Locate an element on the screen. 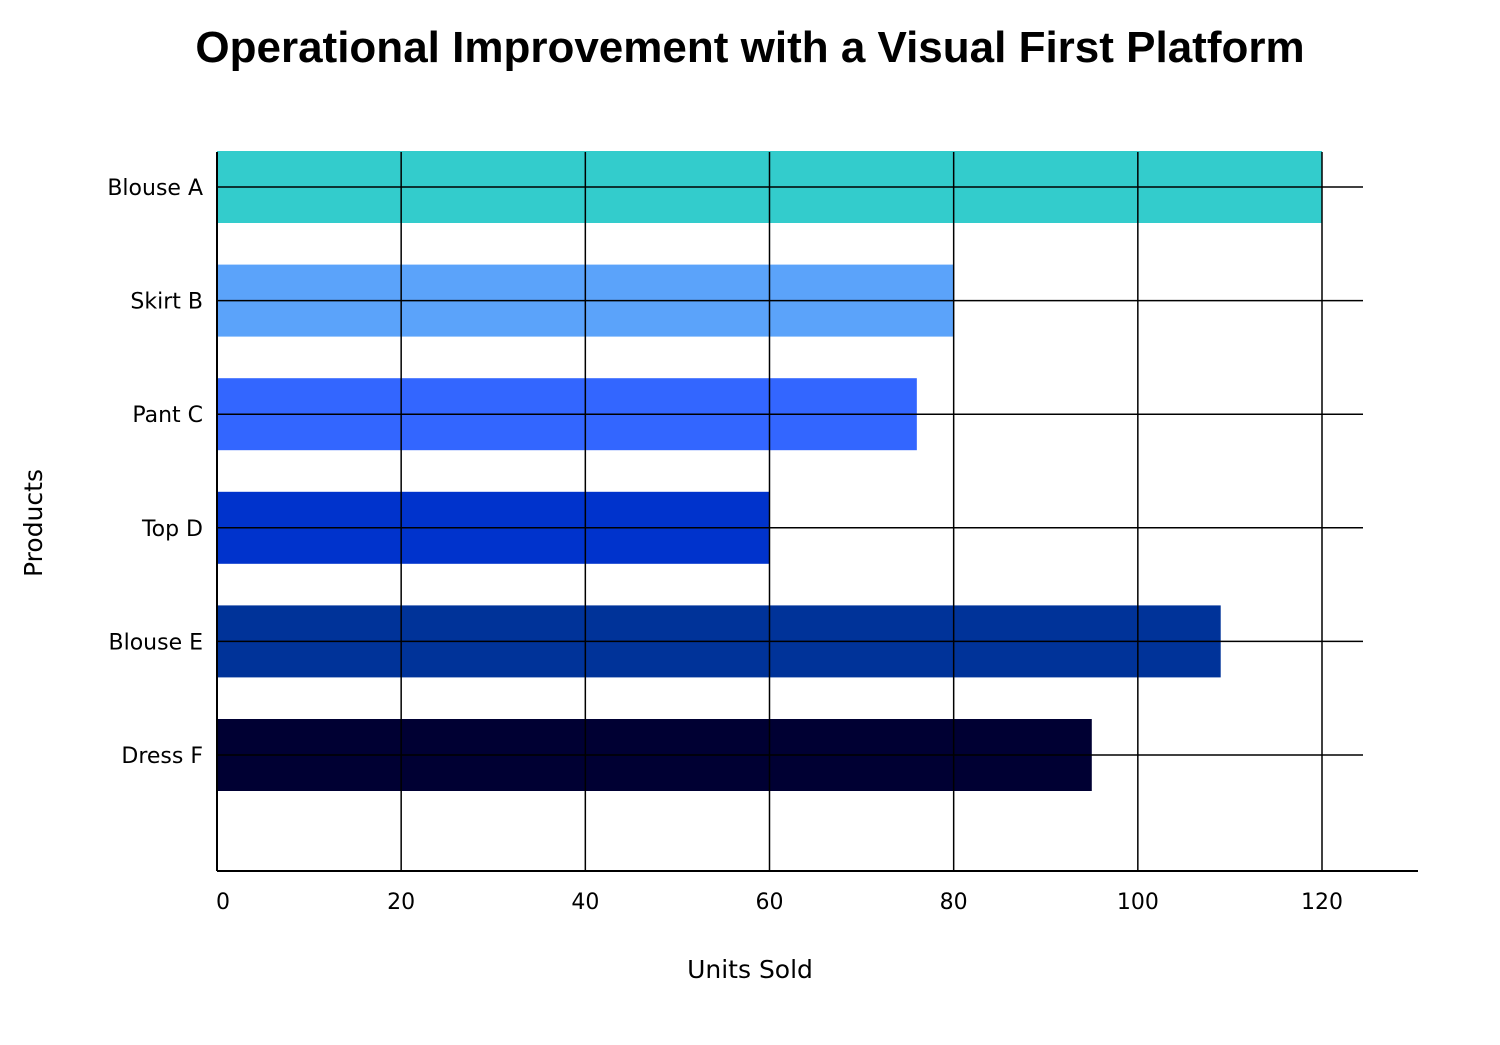 This screenshot has width=1500, height=1045. x-tick-label: 60 is located at coordinates (770, 902).